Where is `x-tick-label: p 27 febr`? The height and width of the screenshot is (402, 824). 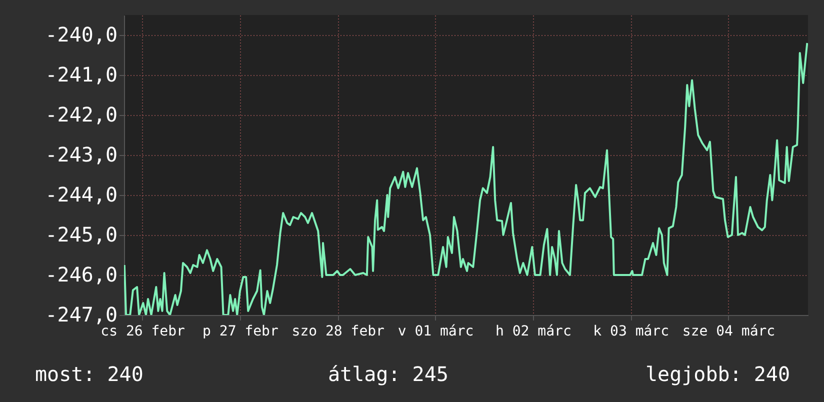 x-tick-label: p 27 febr is located at coordinates (240, 332).